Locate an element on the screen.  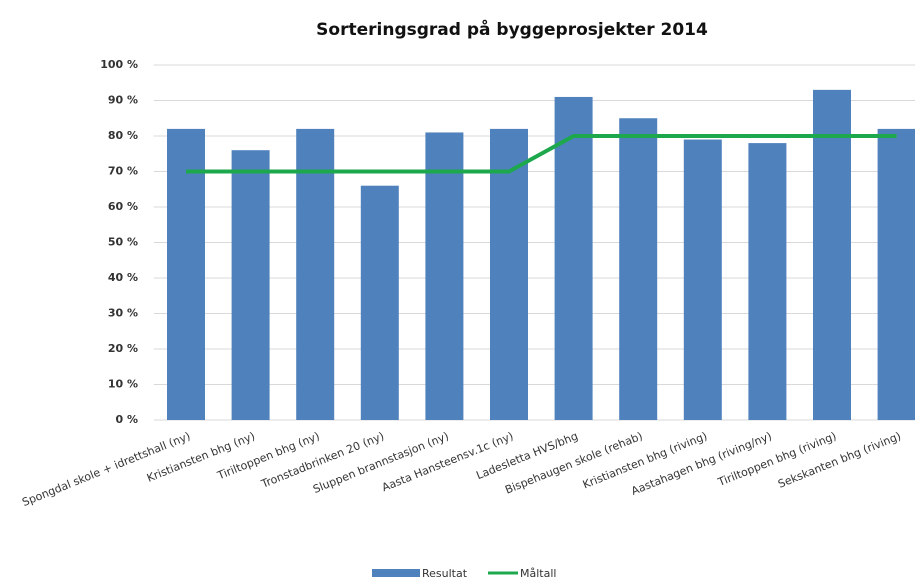
y-tick-label: 0 % is located at coordinates (126, 419).